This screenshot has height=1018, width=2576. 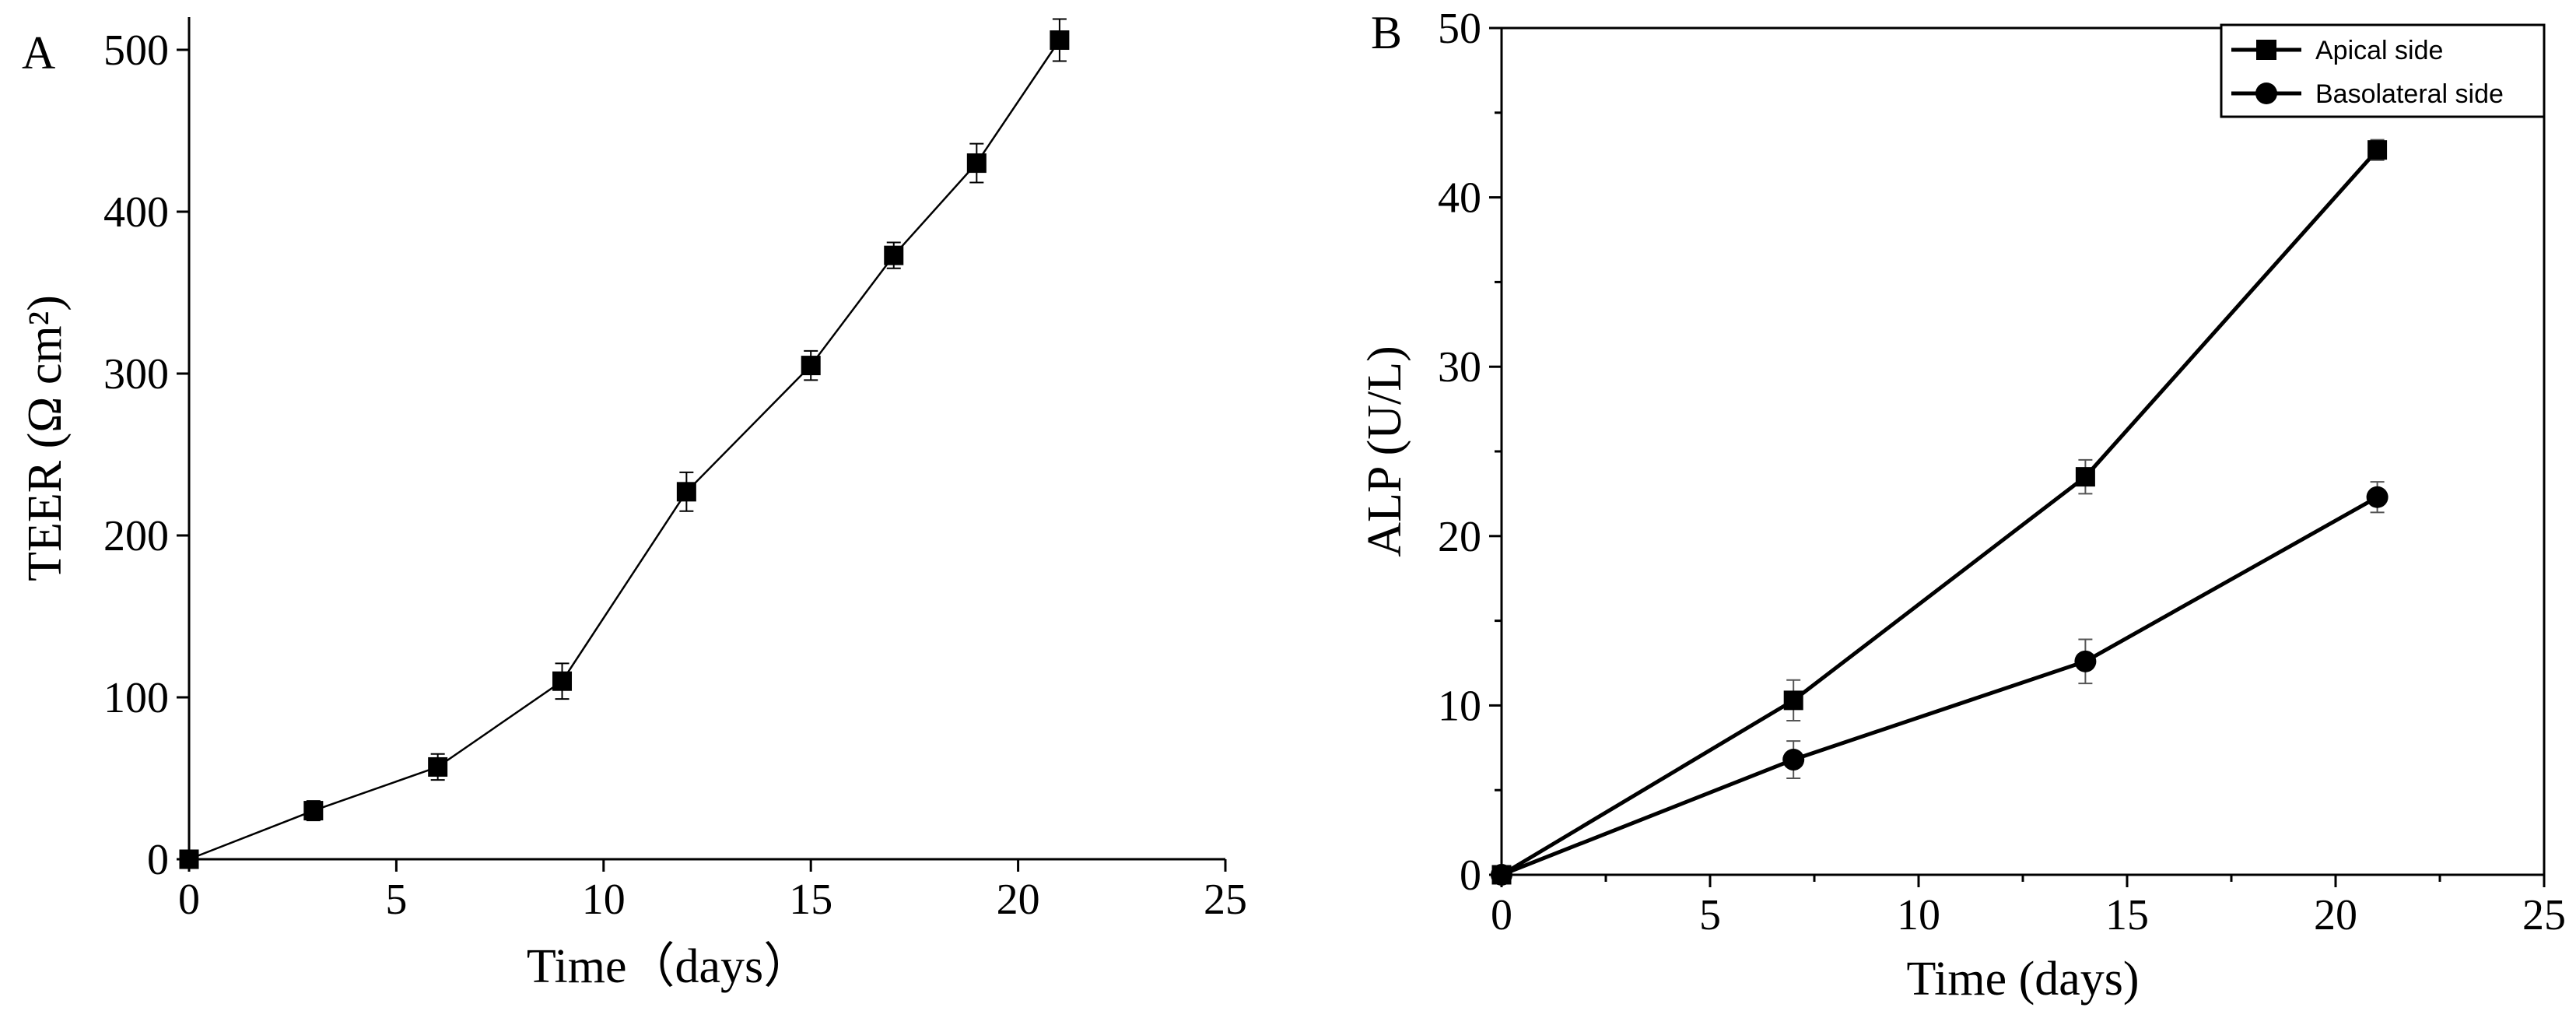 What do you see at coordinates (2409, 94) in the screenshot?
I see `legend-label-basolateral: Basolateral side` at bounding box center [2409, 94].